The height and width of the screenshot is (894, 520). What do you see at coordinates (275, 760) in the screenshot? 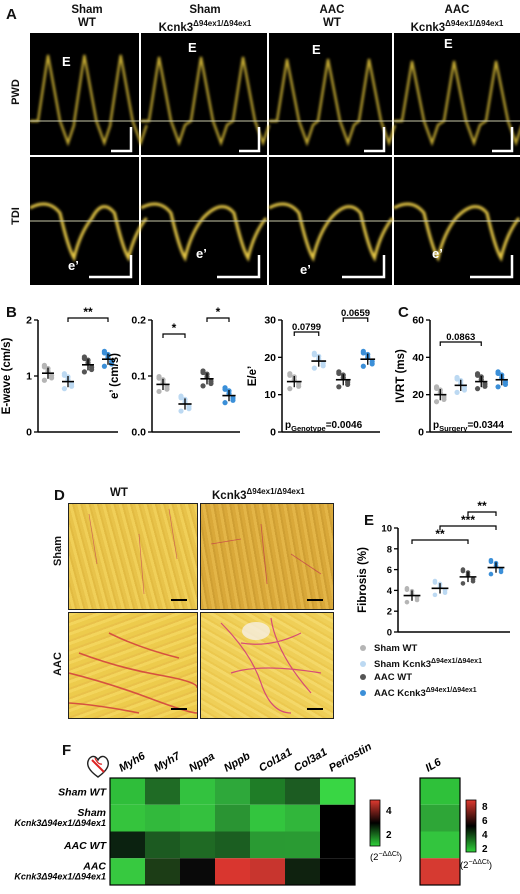
I see `gene-label: Col1a1` at bounding box center [275, 760].